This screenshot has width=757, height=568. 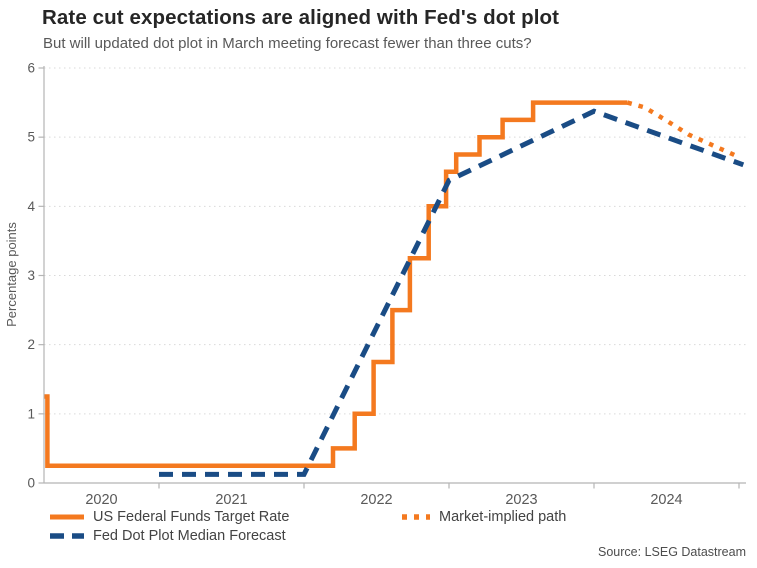 I want to click on y-tick-label: 5, so click(x=31, y=137).